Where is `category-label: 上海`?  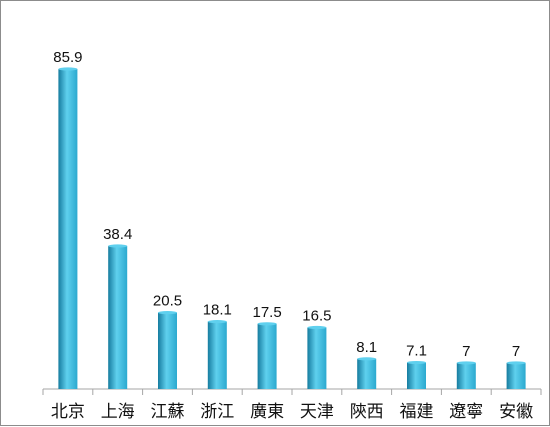
category-label: 上海 is located at coordinates (118, 412).